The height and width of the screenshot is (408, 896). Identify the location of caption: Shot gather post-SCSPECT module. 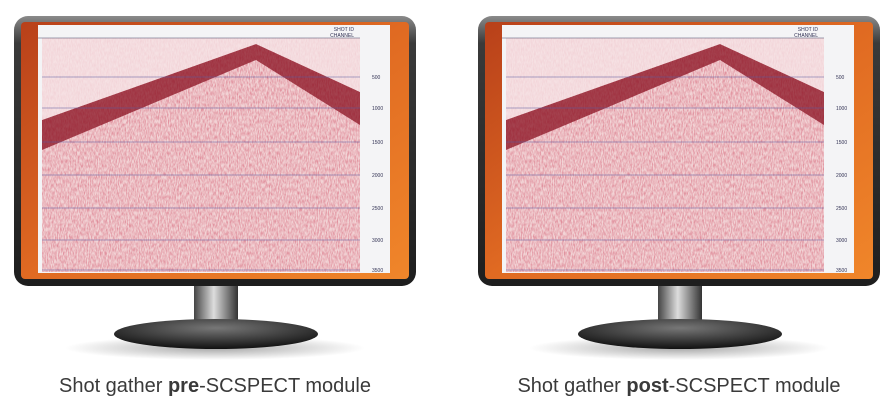
(678, 386).